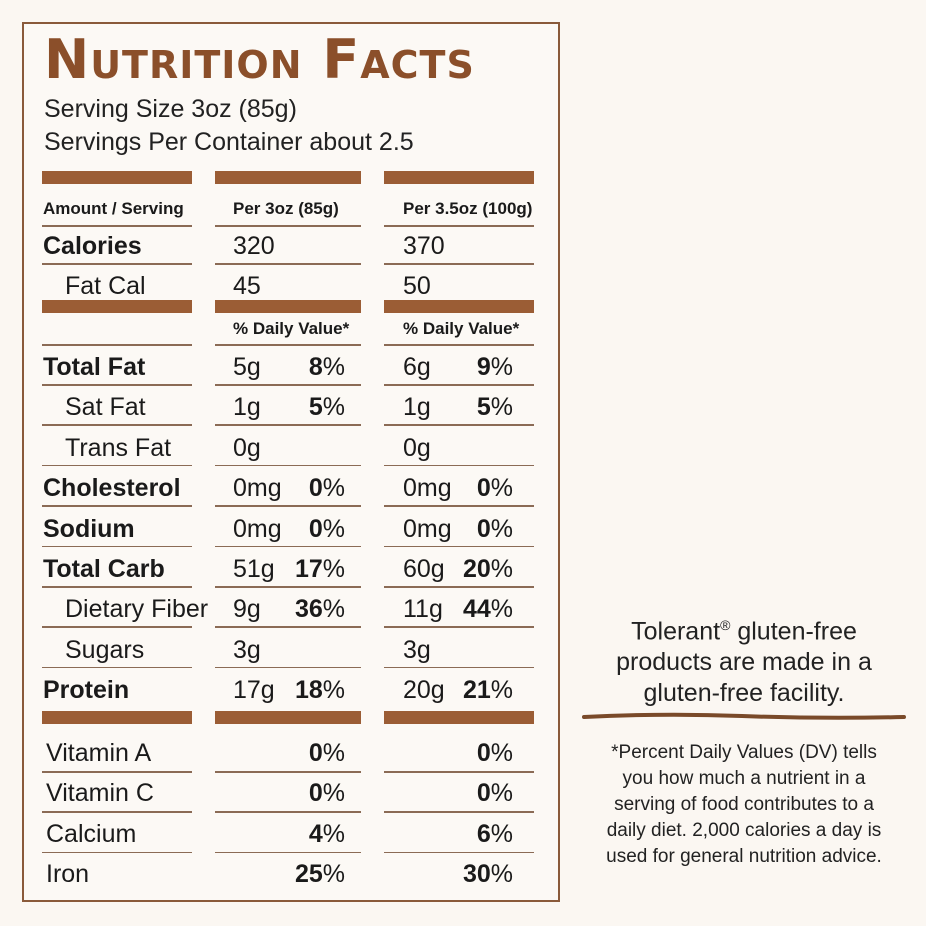 The width and height of the screenshot is (926, 926). I want to click on nutrient-amount-1: 3g, so click(247, 649).